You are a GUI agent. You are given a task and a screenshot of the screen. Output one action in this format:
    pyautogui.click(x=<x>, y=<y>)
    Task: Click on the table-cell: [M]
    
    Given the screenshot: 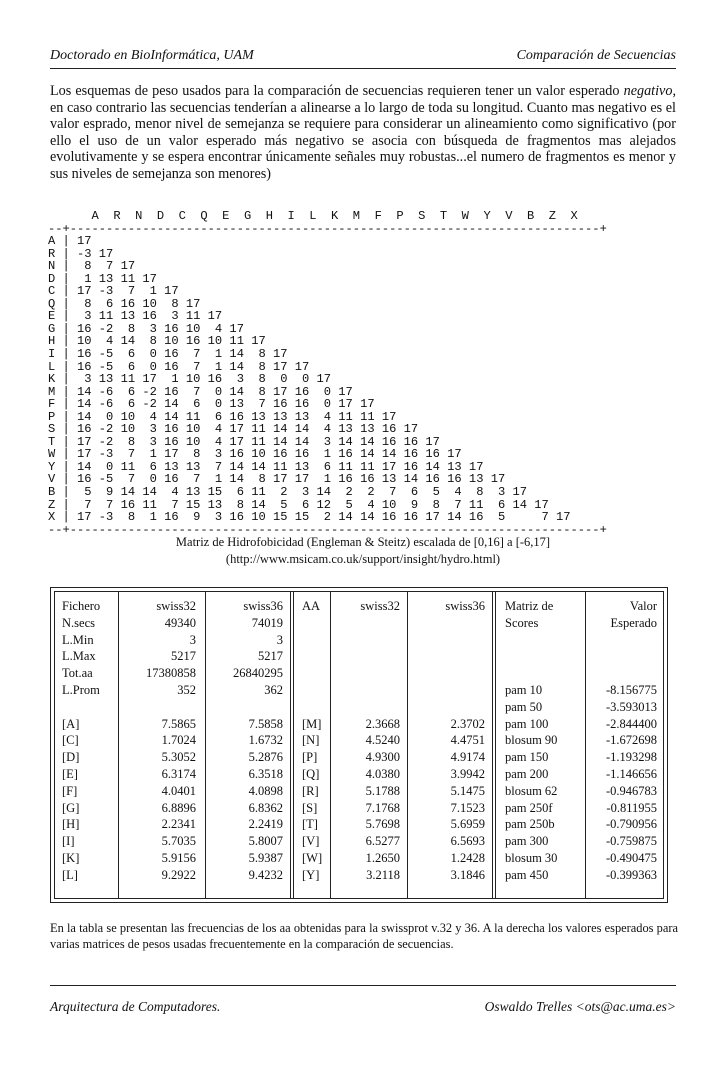 What is the action you would take?
    pyautogui.click(x=312, y=723)
    